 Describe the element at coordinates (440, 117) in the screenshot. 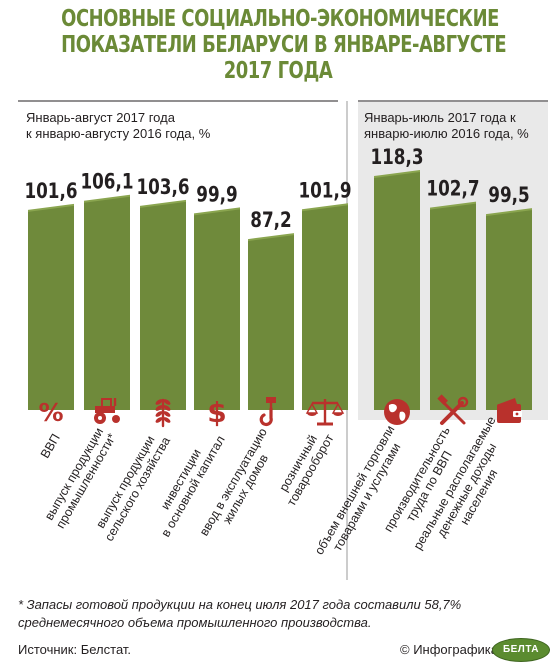

I see `right-caption-line-1: Январь-июль 2017 года к` at that location.